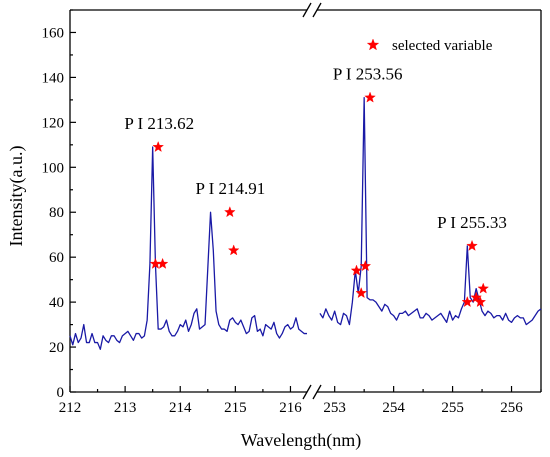 The height and width of the screenshot is (457, 550). Describe the element at coordinates (368, 74) in the screenshot. I see `peak-annotation: P I 253.56` at that location.